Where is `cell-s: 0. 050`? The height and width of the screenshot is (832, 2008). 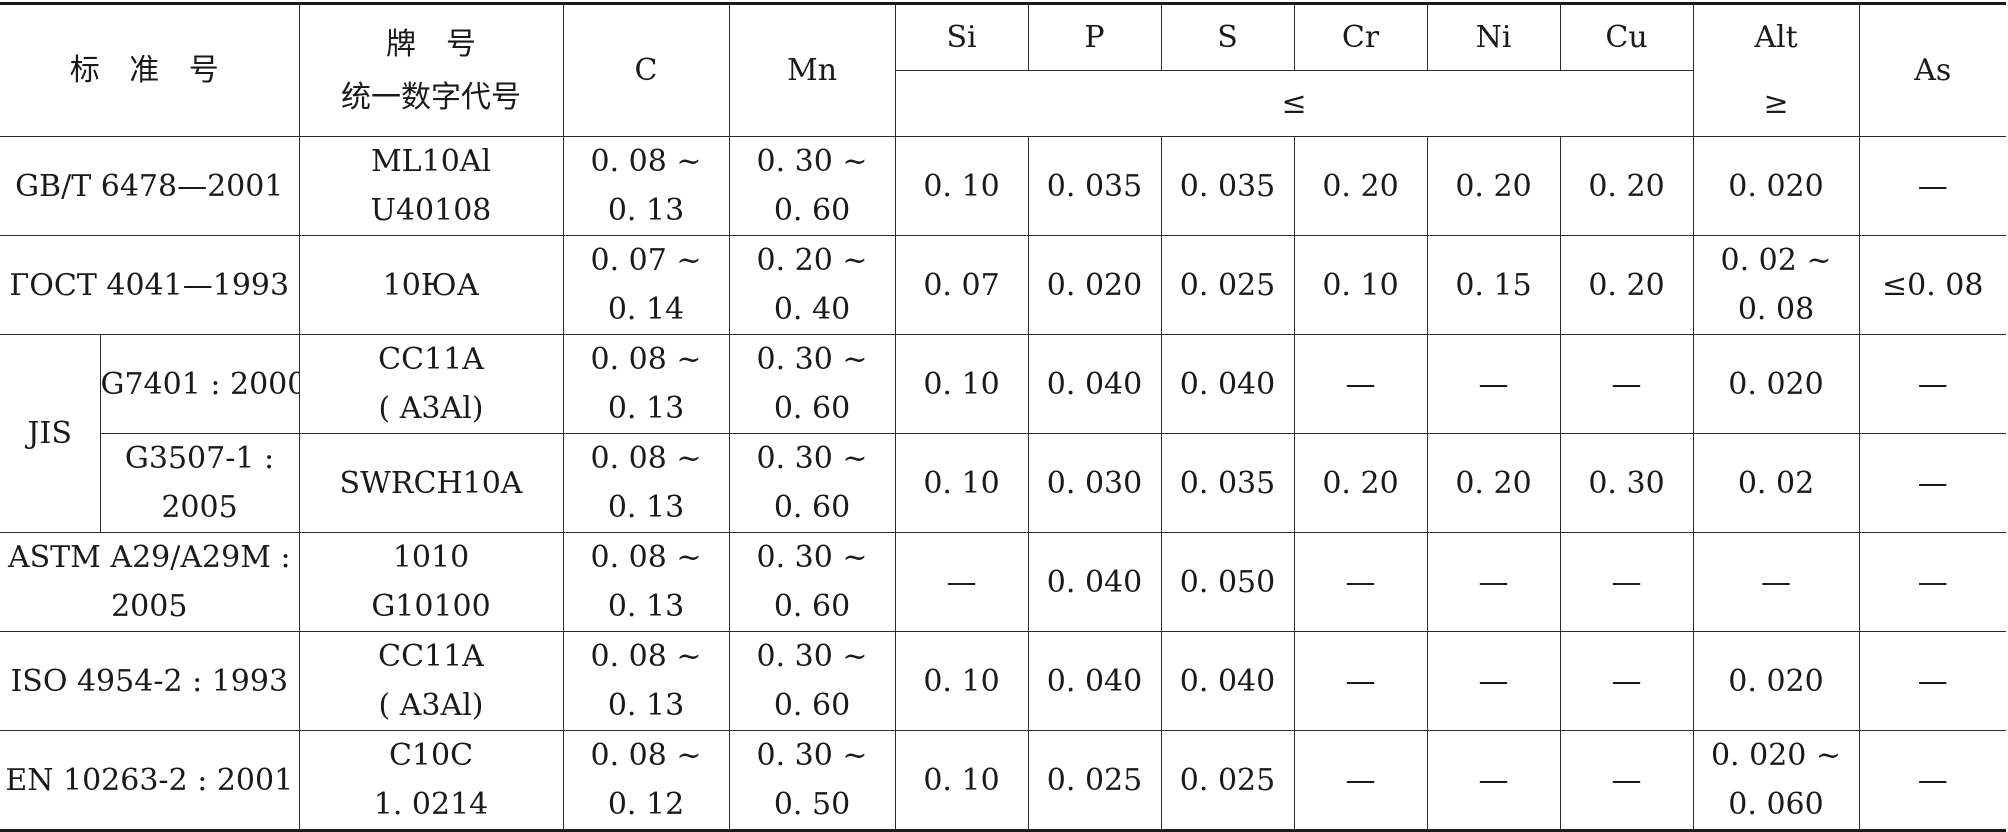 cell-s: 0. 050 is located at coordinates (1227, 582).